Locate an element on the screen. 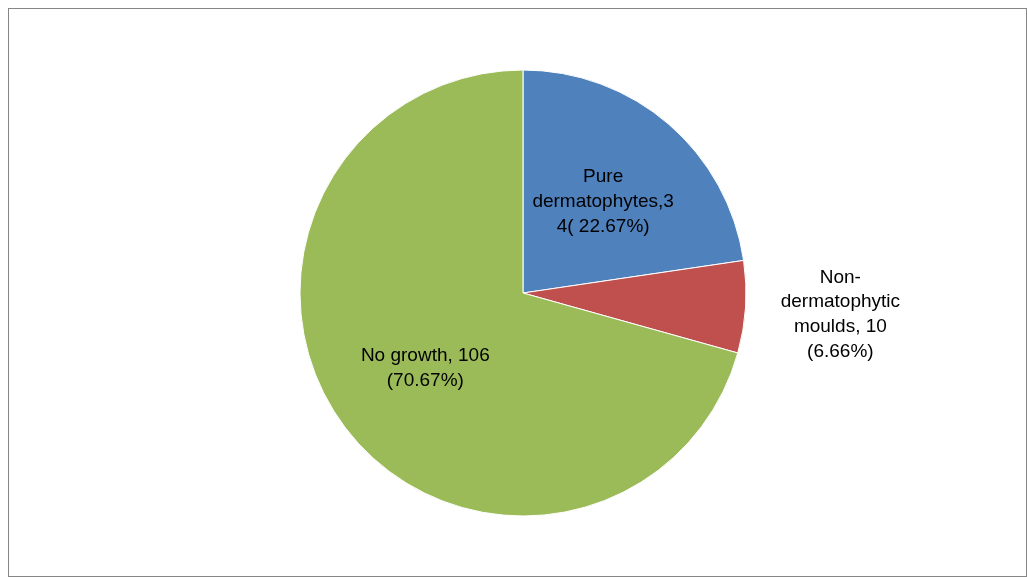 This screenshot has width=1027, height=577. slice-label: Non-dermatophytic moulds, 10 (6.66%) is located at coordinates (840, 313).